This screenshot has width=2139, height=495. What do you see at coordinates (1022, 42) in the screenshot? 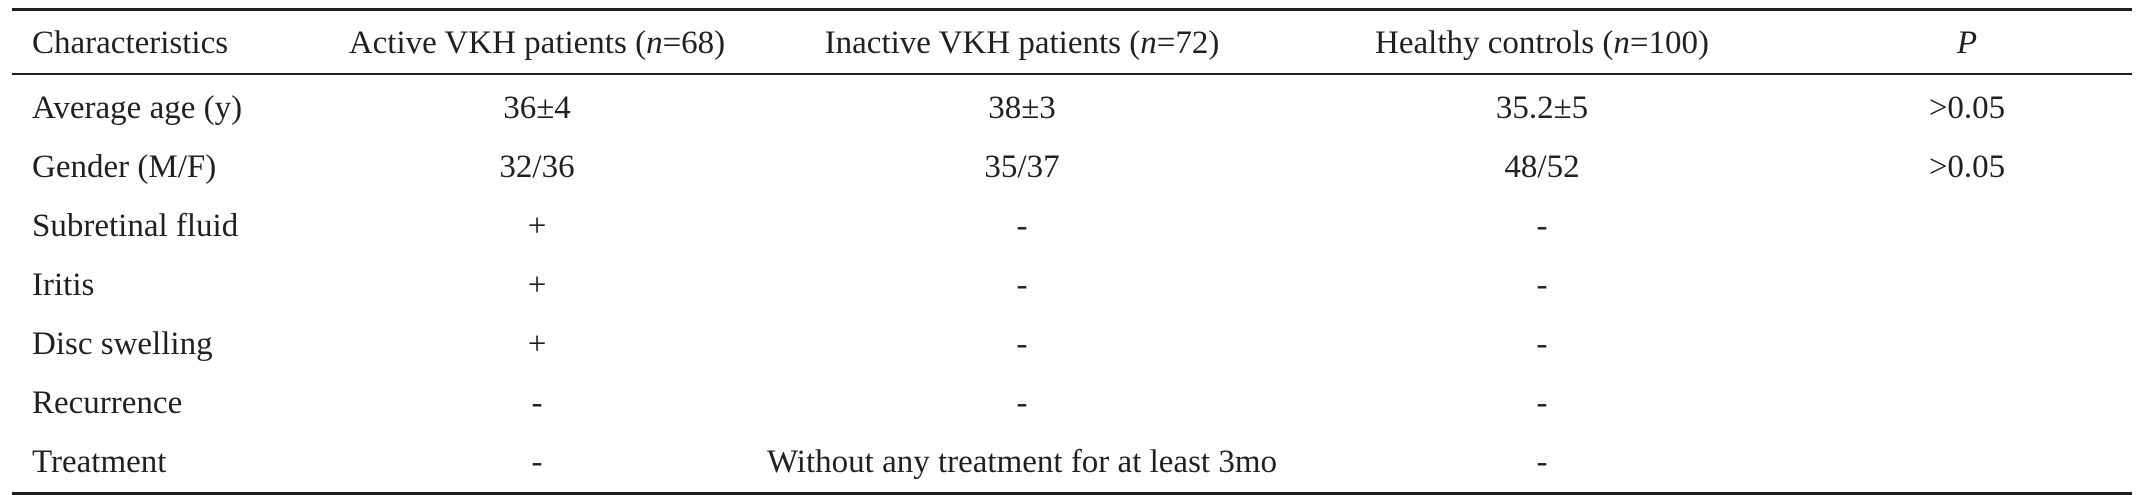
I see `header-inactive-vkh: Inactive VKH patients (n=72)` at bounding box center [1022, 42].